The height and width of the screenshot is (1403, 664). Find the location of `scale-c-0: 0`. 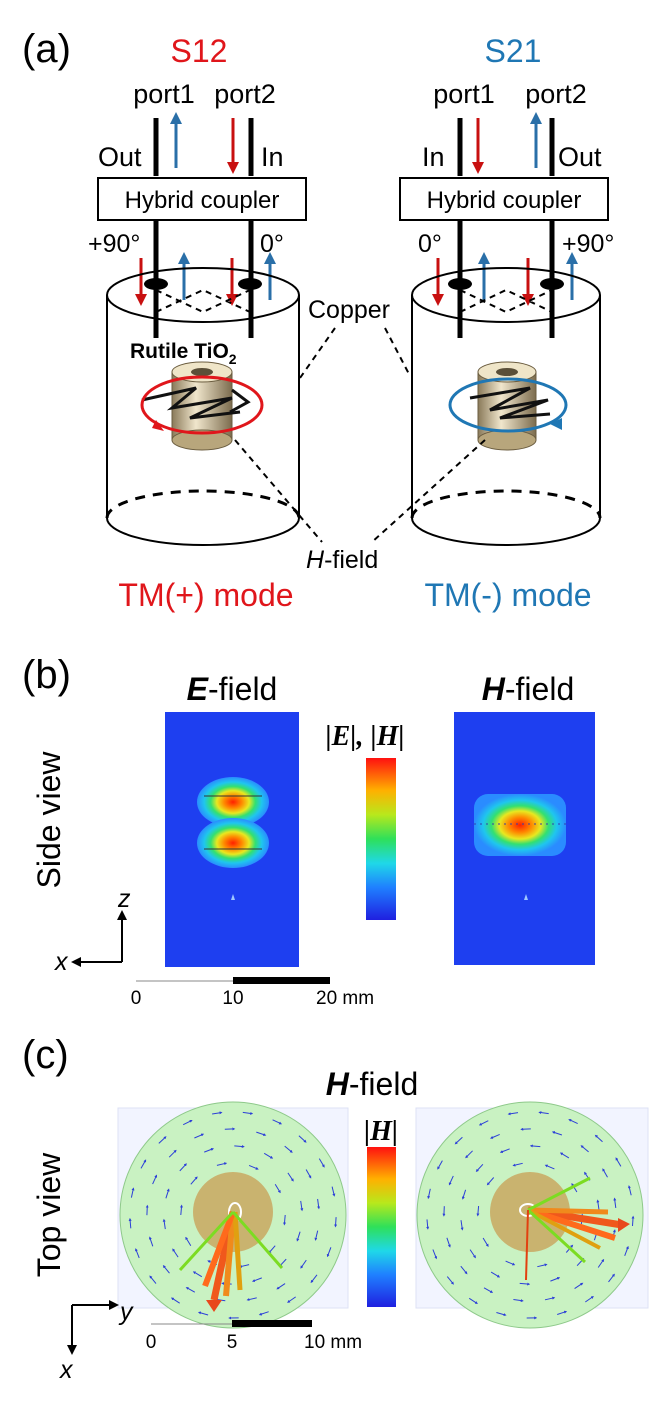

scale-c-0: 0 is located at coordinates (151, 1342).